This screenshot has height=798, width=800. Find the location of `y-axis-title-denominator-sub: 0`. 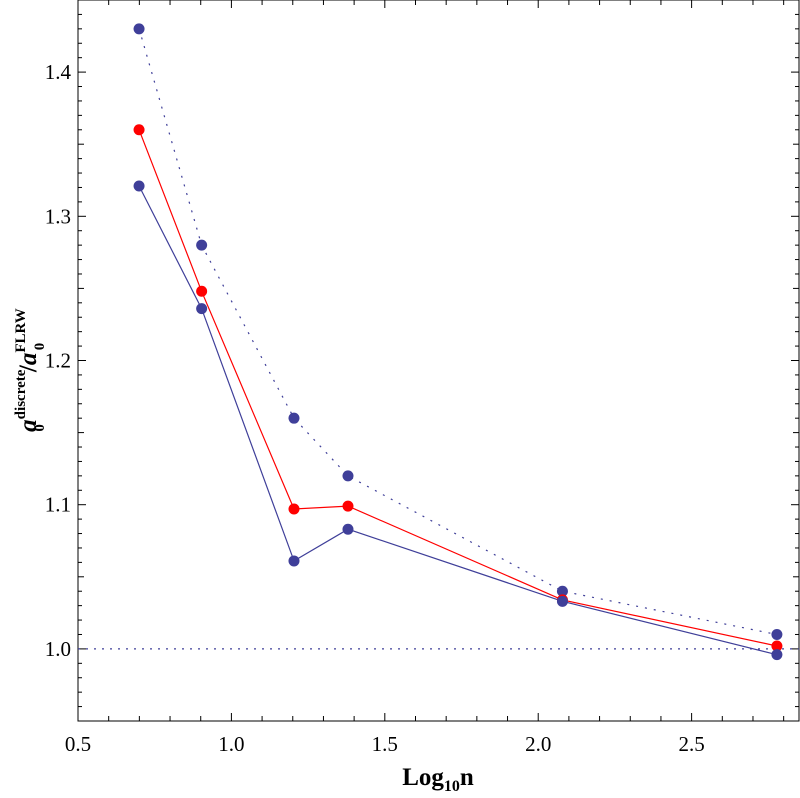

y-axis-title-denominator-sub: 0 is located at coordinates (40, 347).